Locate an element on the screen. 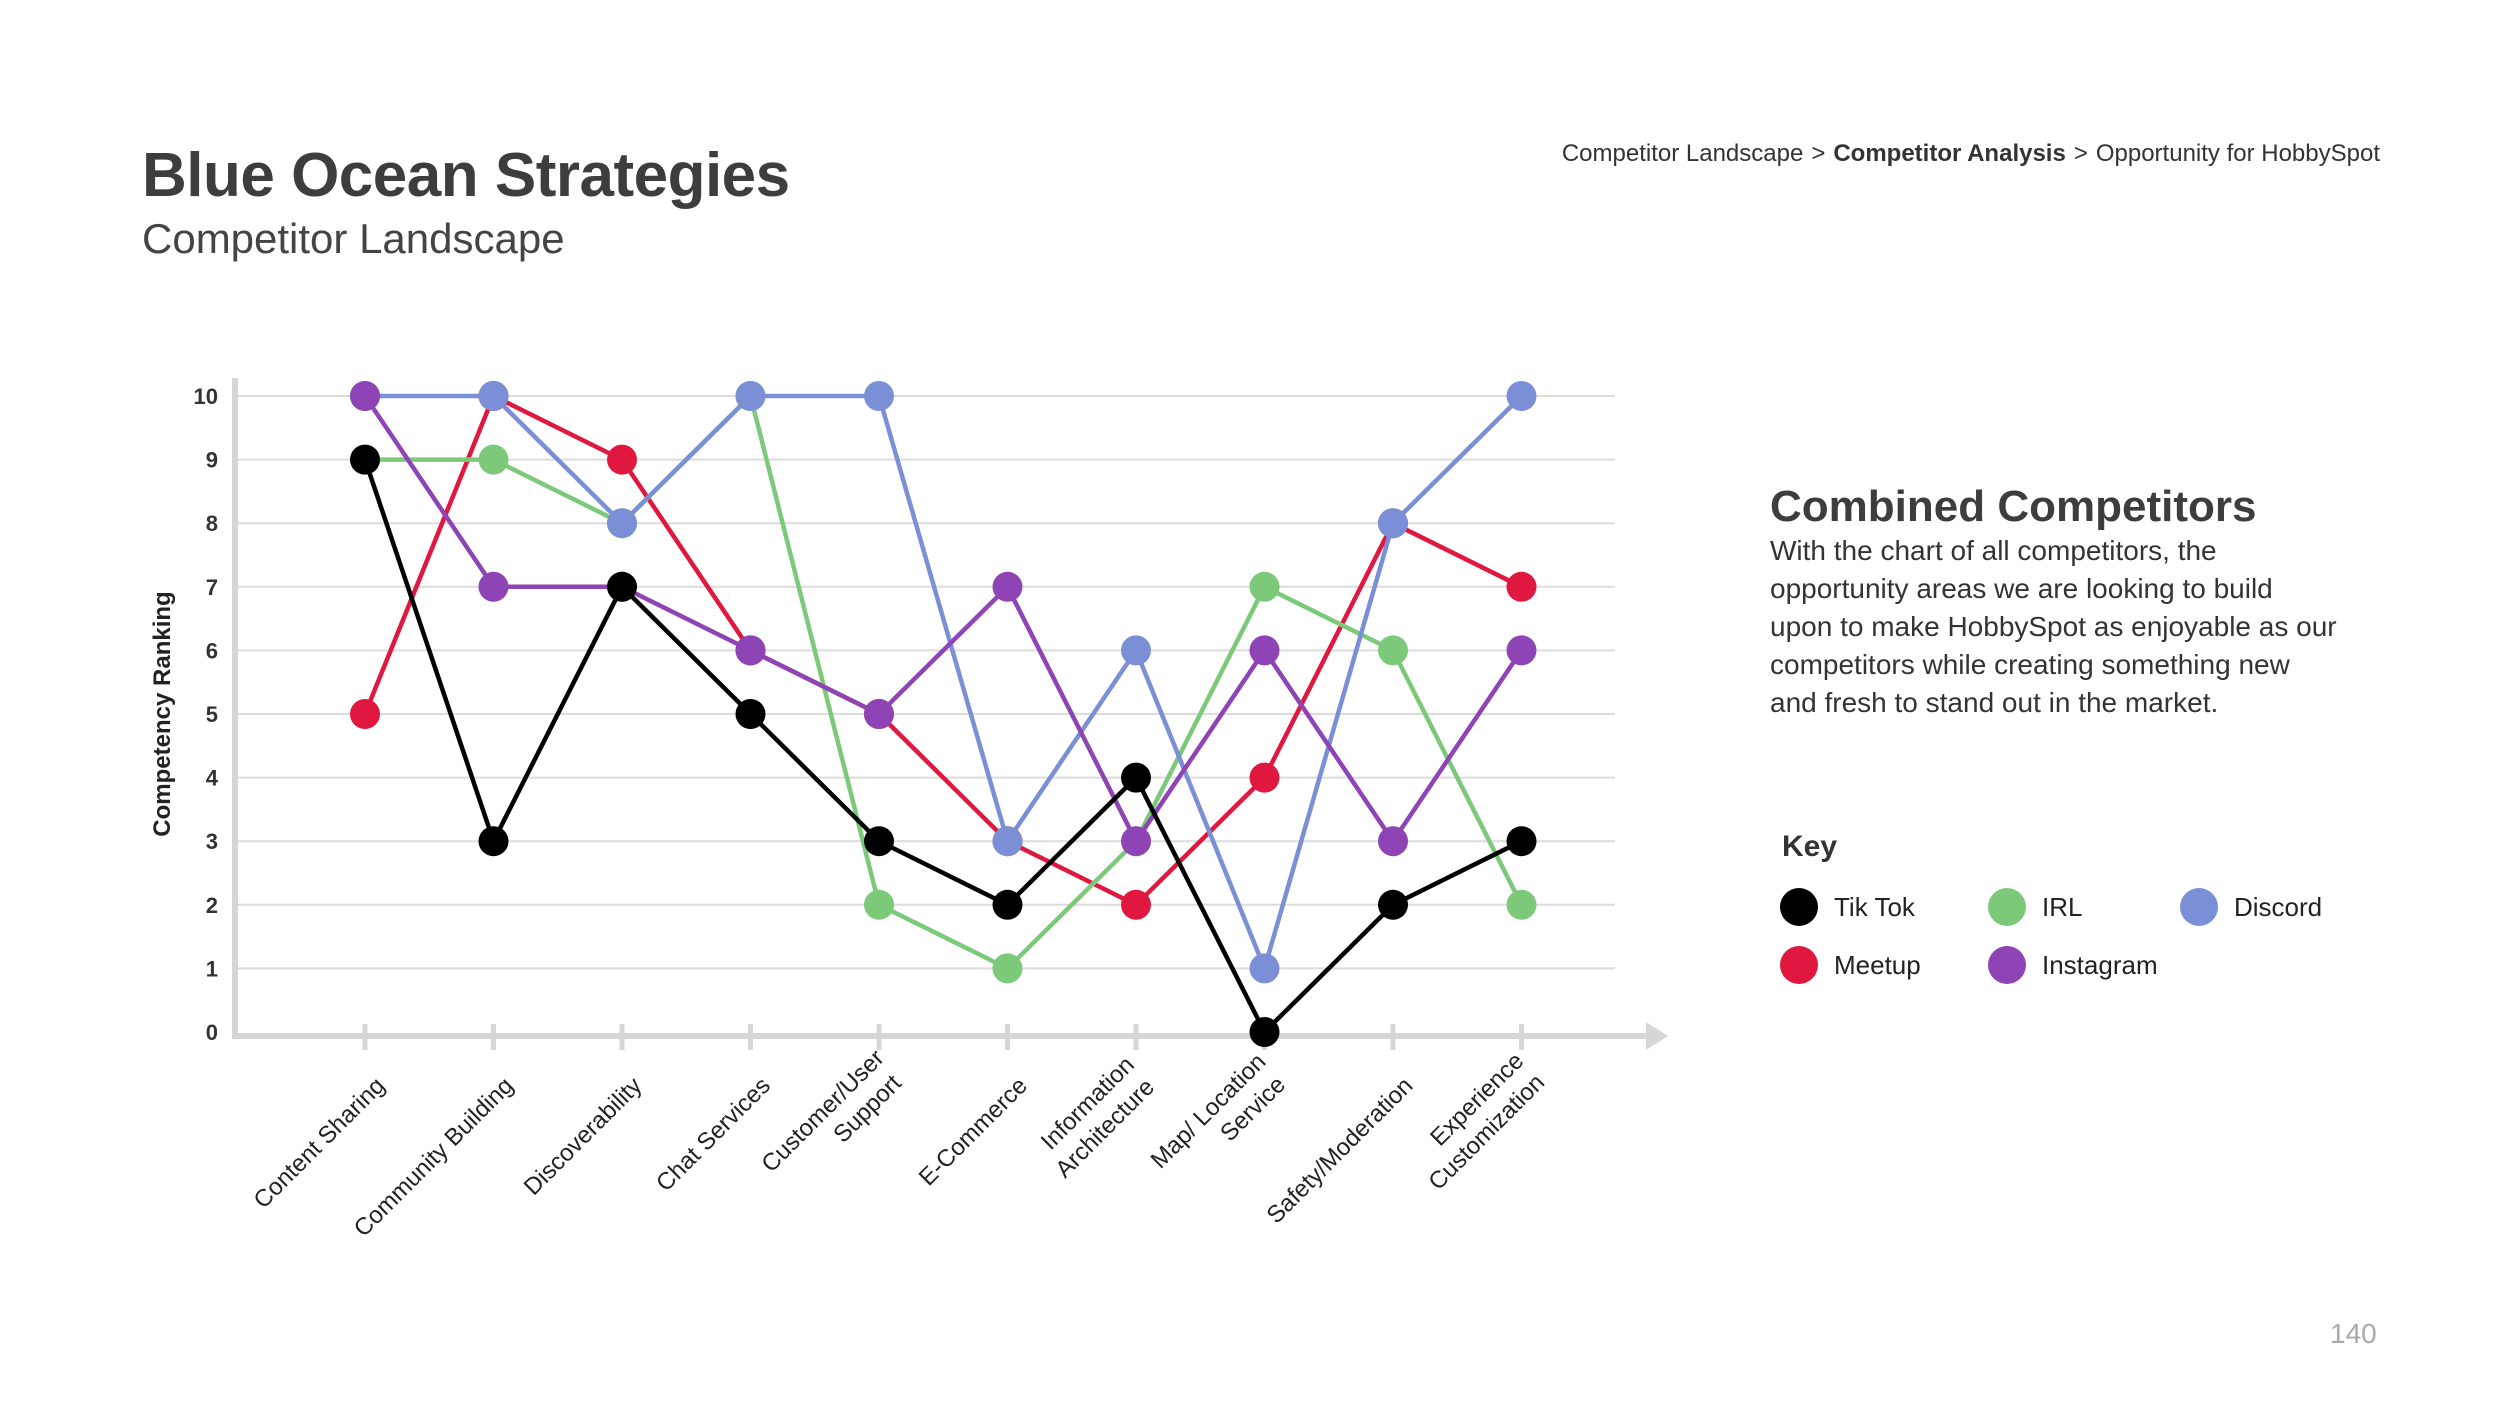 This screenshot has height=1406, width=2500. y-tick-label: 5 is located at coordinates (212, 714).